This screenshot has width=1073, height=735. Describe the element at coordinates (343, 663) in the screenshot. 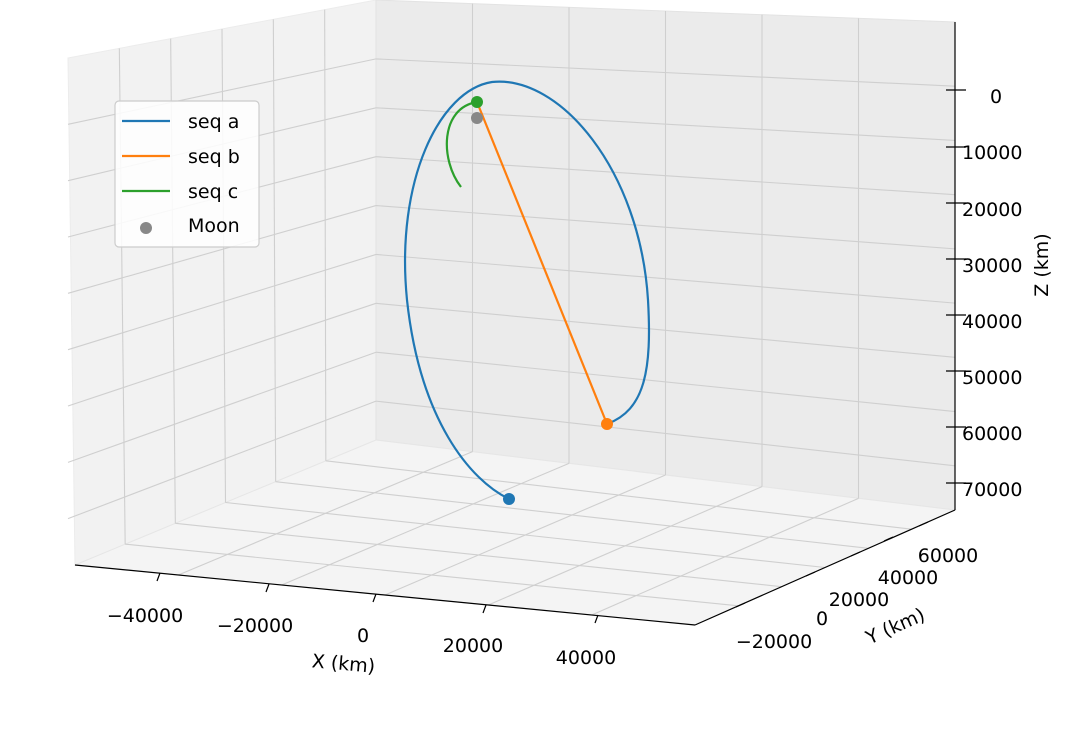

I see `x-axis-label: X (km)` at that location.